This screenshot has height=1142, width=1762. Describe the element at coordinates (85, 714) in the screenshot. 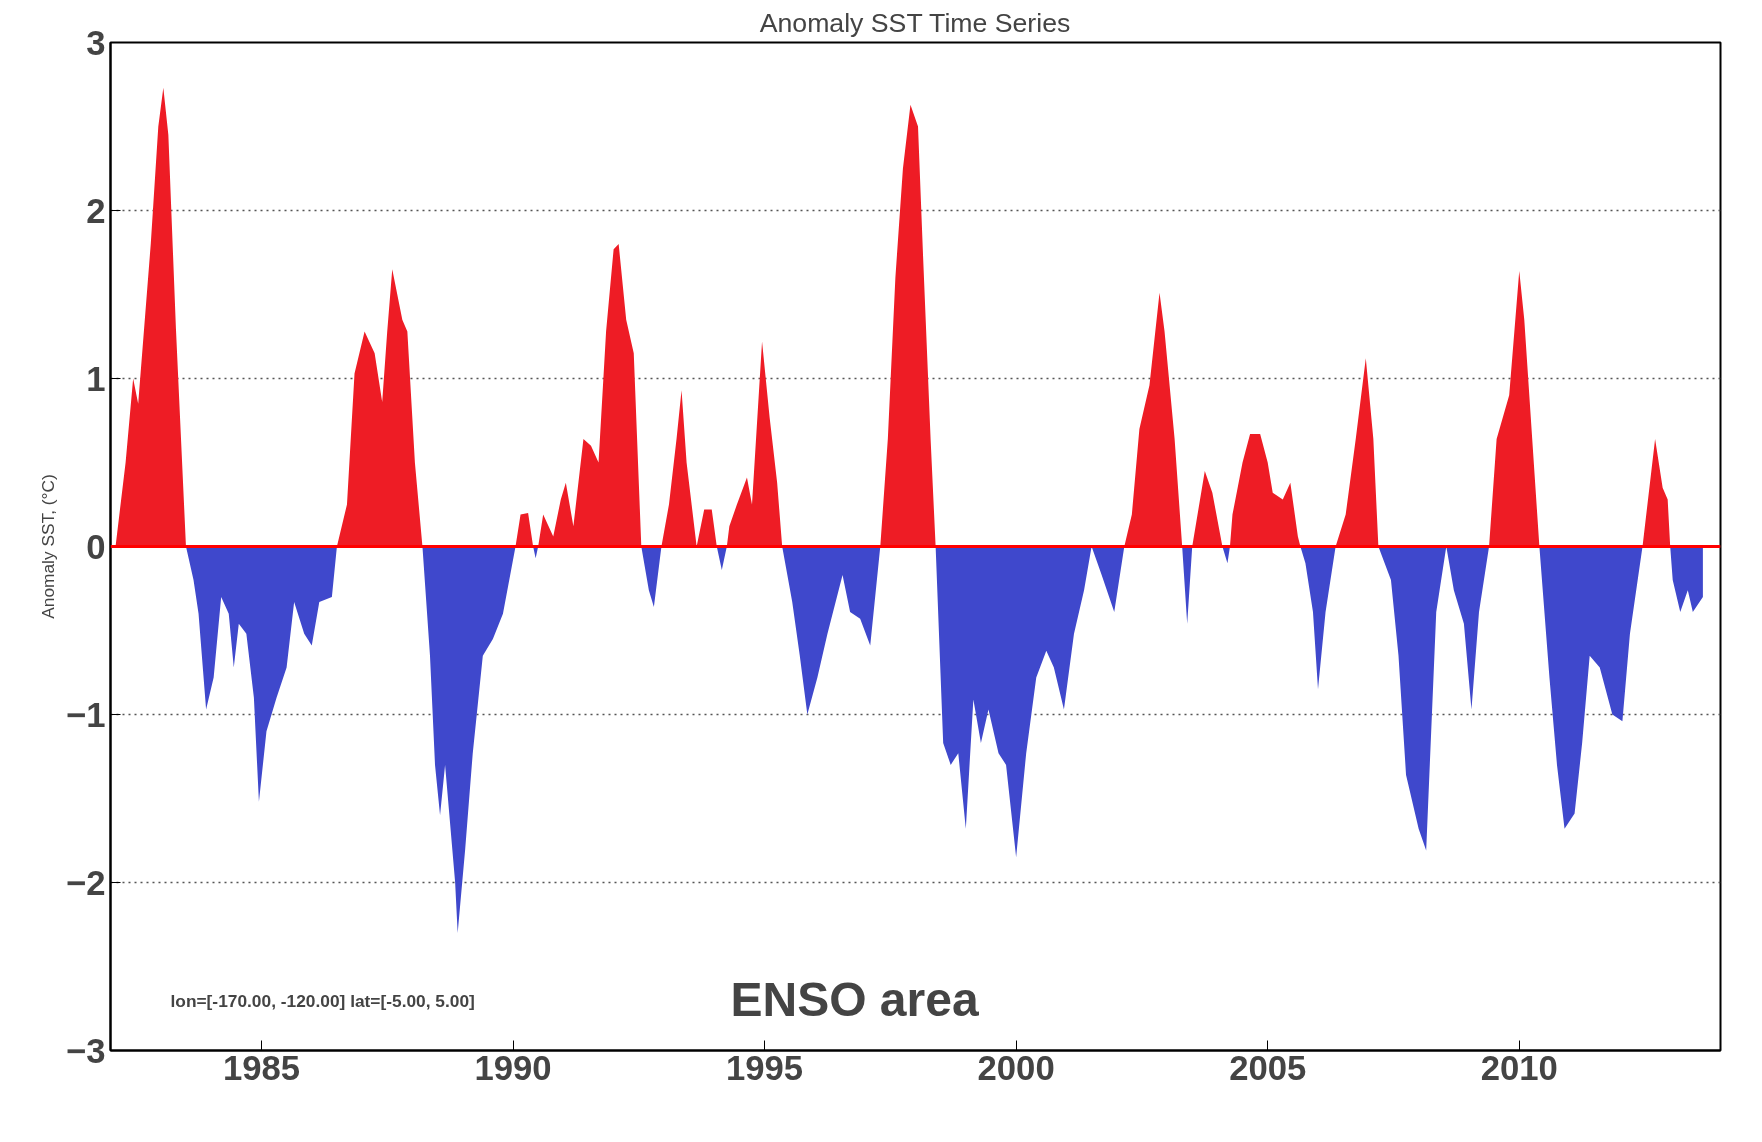

I see `y-tick-label: −1` at that location.